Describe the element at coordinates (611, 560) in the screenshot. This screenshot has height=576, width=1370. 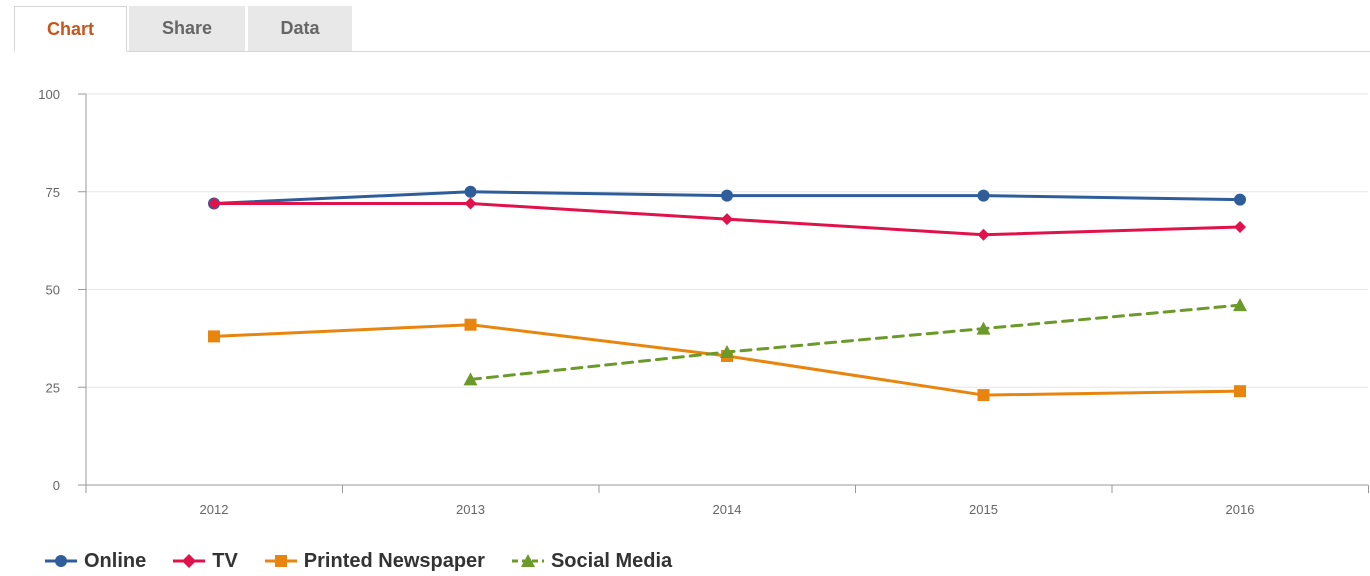
I see `legend-label-social-media: Social Media` at that location.